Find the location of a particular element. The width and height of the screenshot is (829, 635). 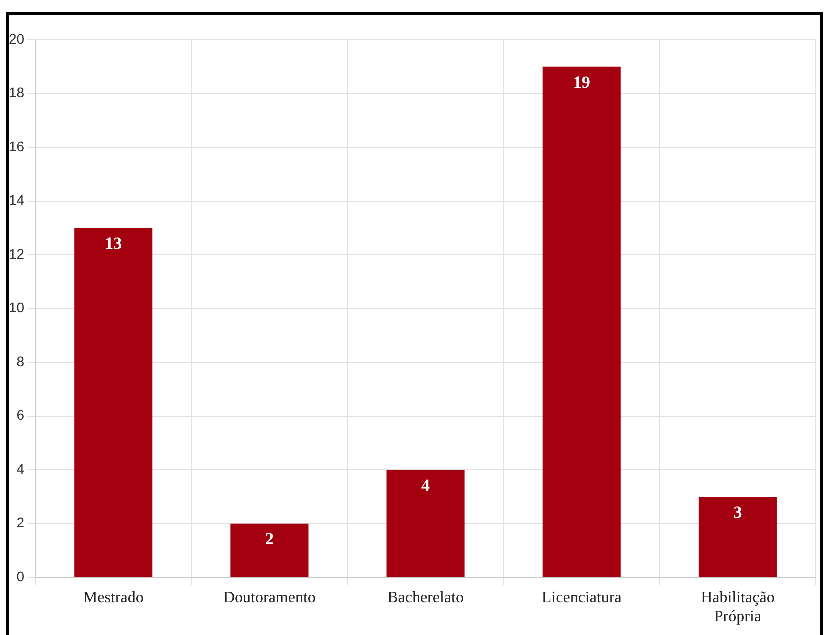

y-tick-label: 10 is located at coordinates (16, 308).